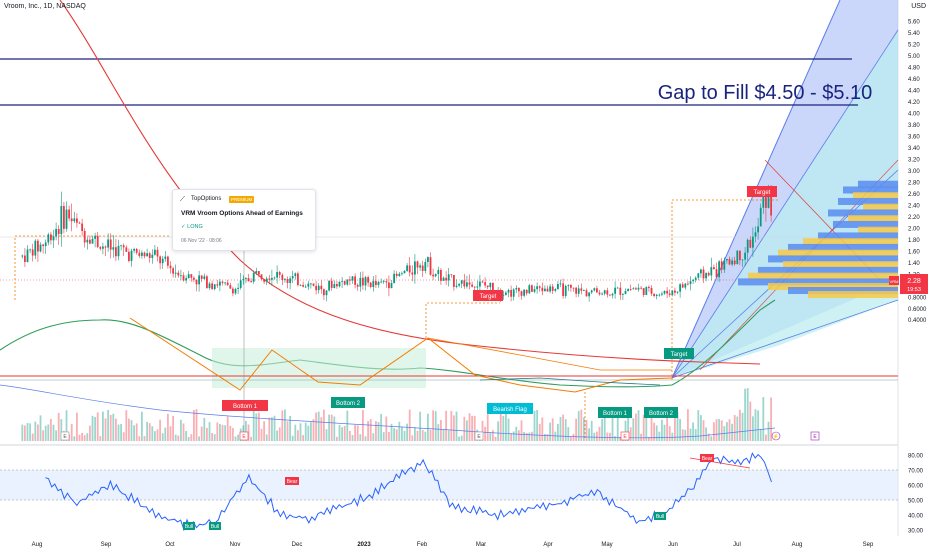 This screenshot has width=932, height=550. I want to click on label-bottom-2b: Bottom 2, so click(661, 412).